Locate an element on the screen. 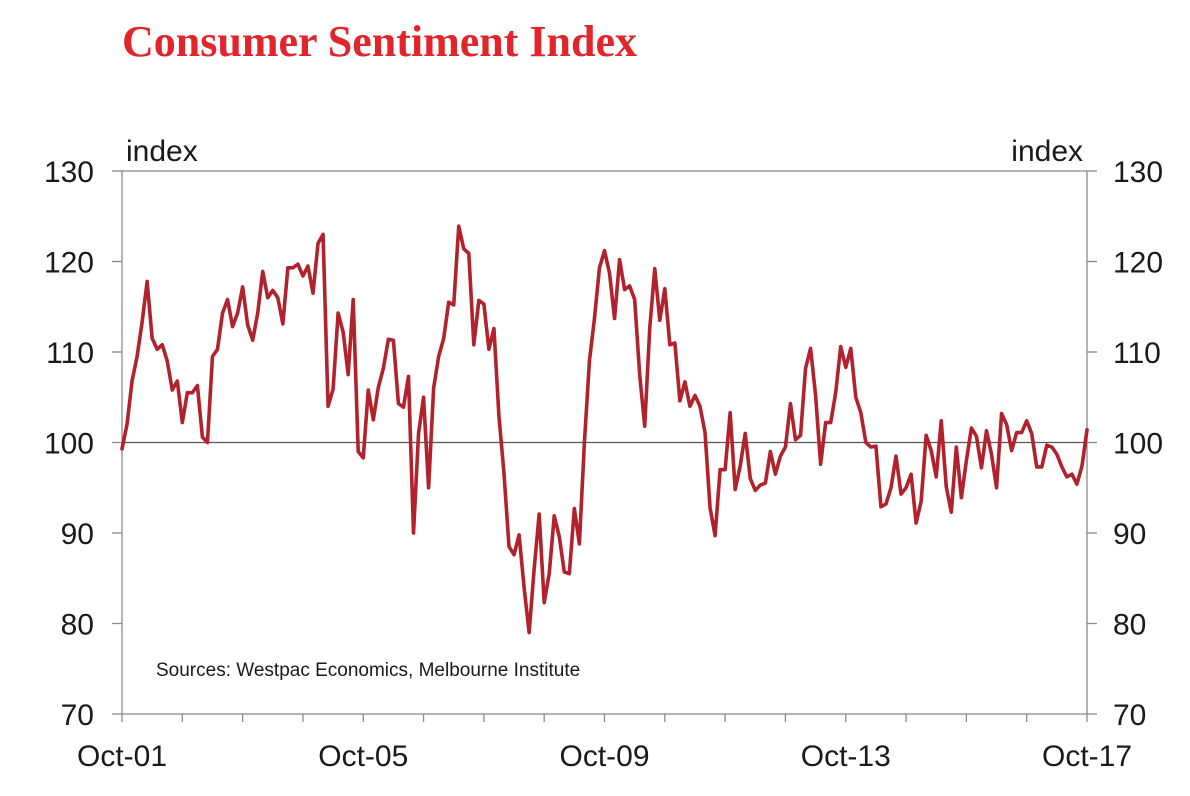 This screenshot has height=796, width=1190. y-tick-label-right: 130 is located at coordinates (1138, 172).